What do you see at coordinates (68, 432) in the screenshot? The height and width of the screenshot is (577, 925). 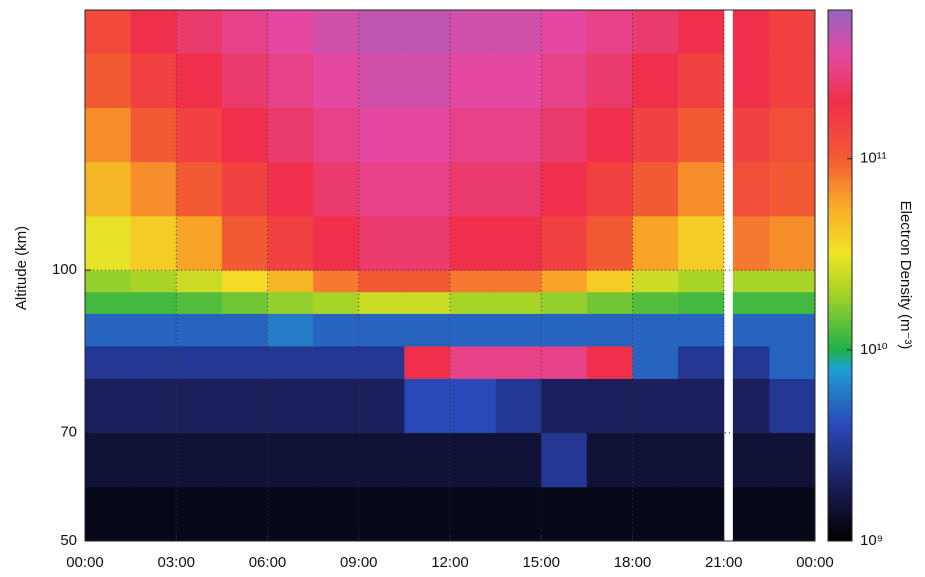 I see `y-tick-label: 70` at bounding box center [68, 432].